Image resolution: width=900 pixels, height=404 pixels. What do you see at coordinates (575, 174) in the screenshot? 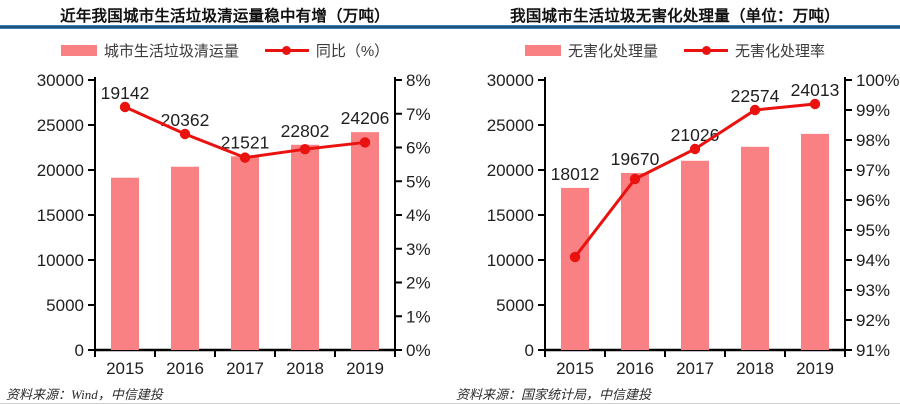
I see `svg-text: 18012` at bounding box center [575, 174].